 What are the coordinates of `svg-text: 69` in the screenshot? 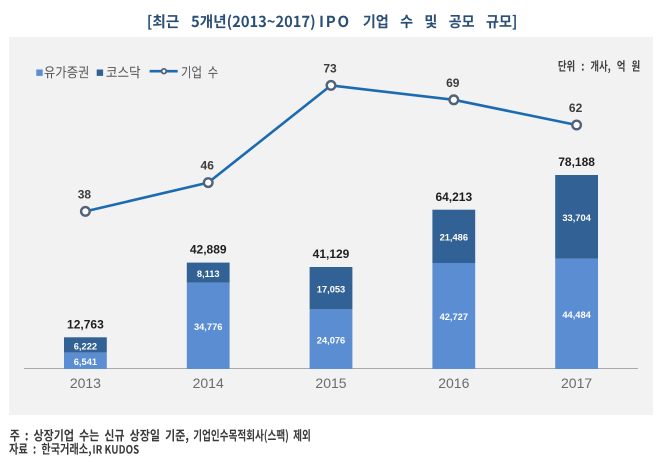 It's located at (453, 83).